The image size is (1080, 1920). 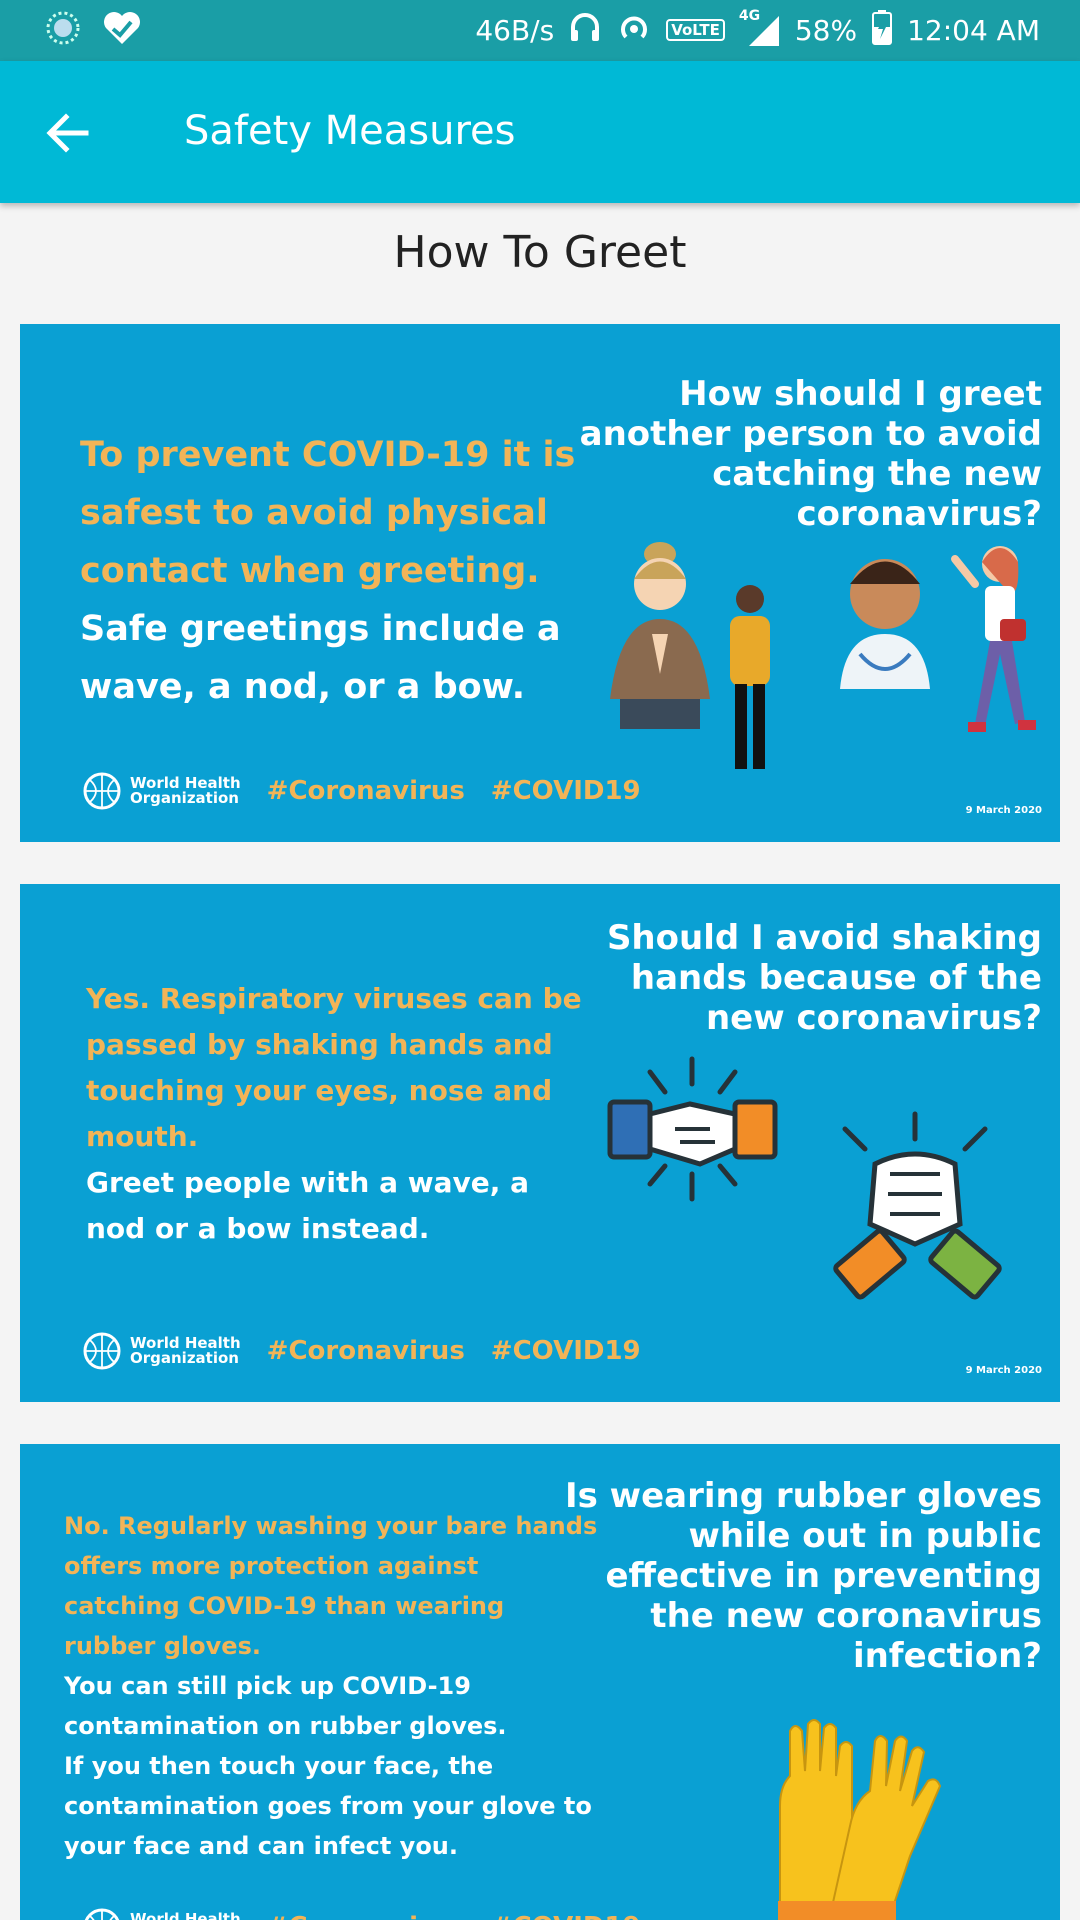 What do you see at coordinates (320, 629) in the screenshot?
I see `answer-text: Safe greetings include a` at bounding box center [320, 629].